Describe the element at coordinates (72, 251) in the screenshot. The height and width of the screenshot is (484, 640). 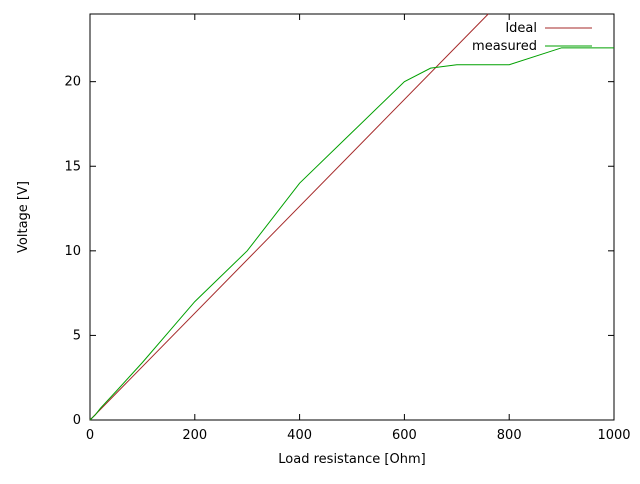
I see `y-tick-label: 10` at that location.